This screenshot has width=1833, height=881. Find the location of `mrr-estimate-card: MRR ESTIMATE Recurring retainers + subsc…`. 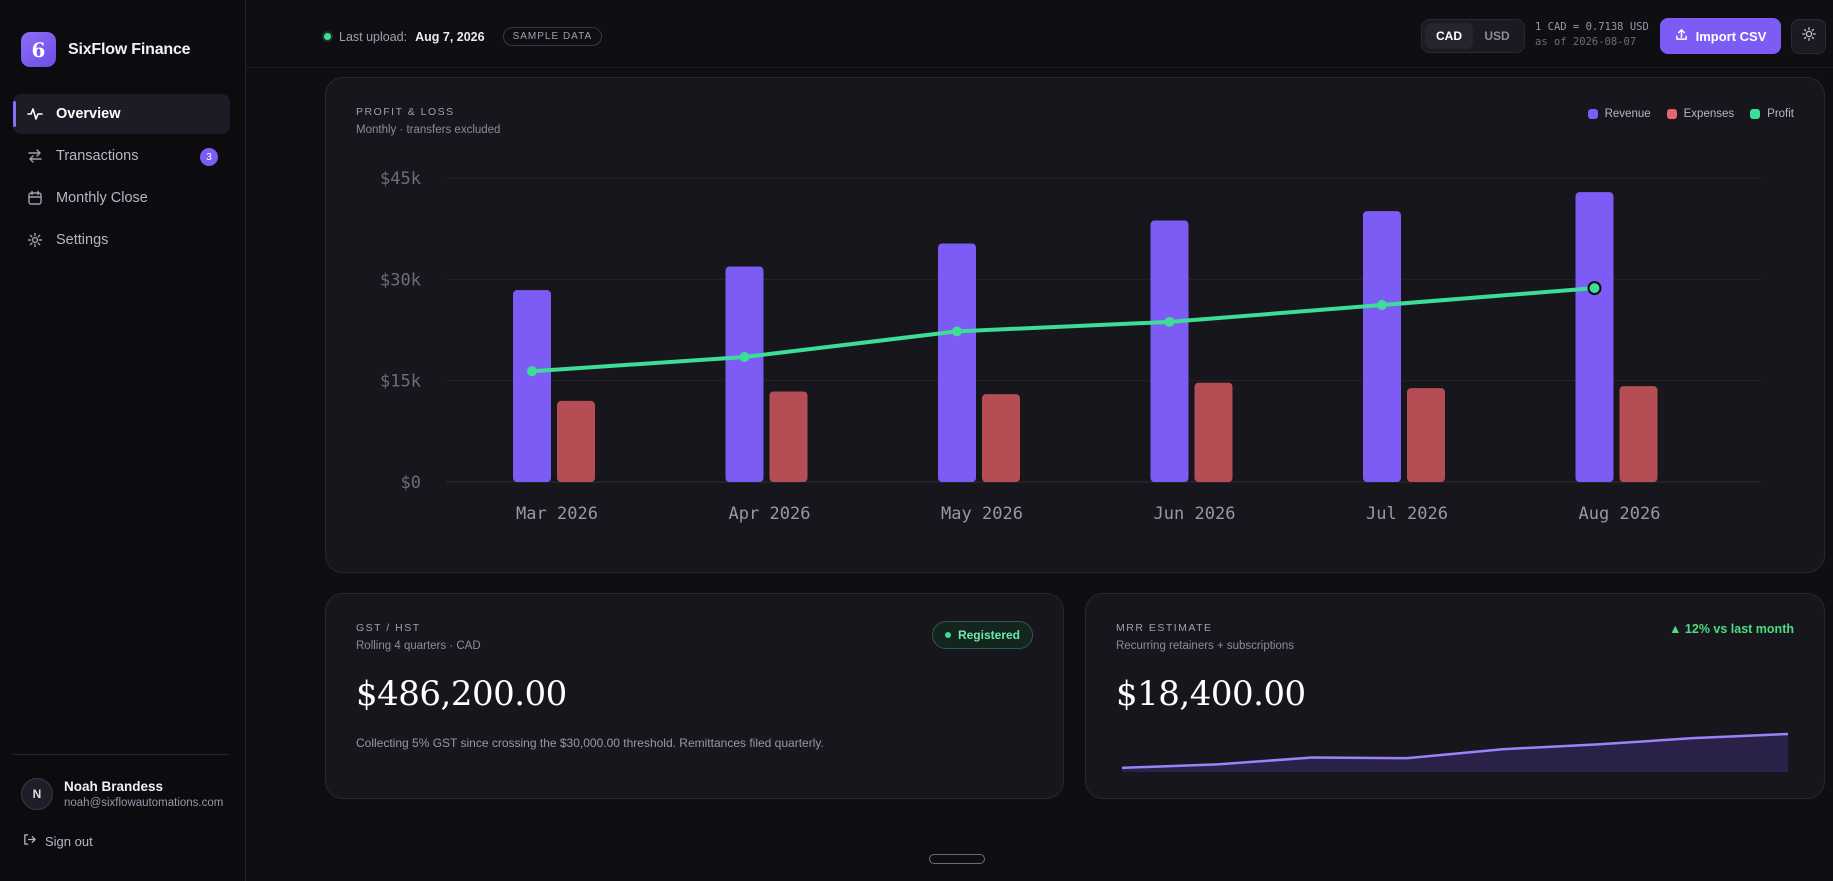

mrr-estimate-card: MRR ESTIMATE Recurring retainers + subsc… is located at coordinates (1455, 696).